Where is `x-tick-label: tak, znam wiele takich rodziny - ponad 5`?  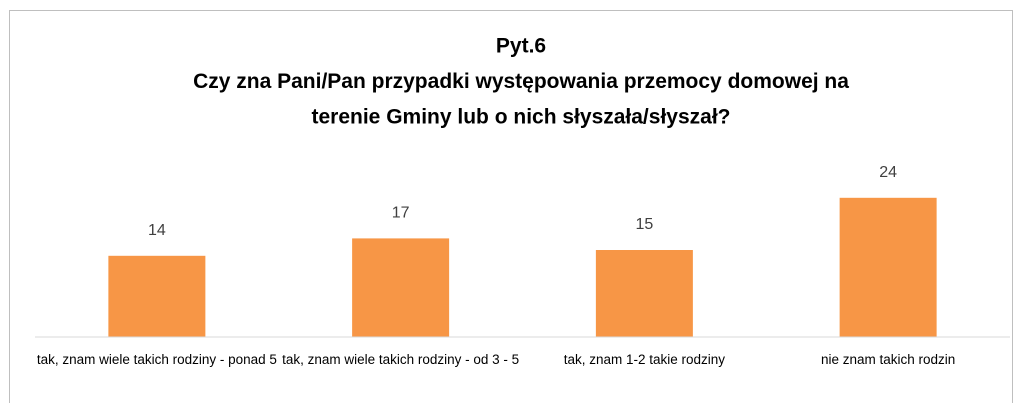 x-tick-label: tak, znam wiele takich rodziny - ponad 5 is located at coordinates (156, 359).